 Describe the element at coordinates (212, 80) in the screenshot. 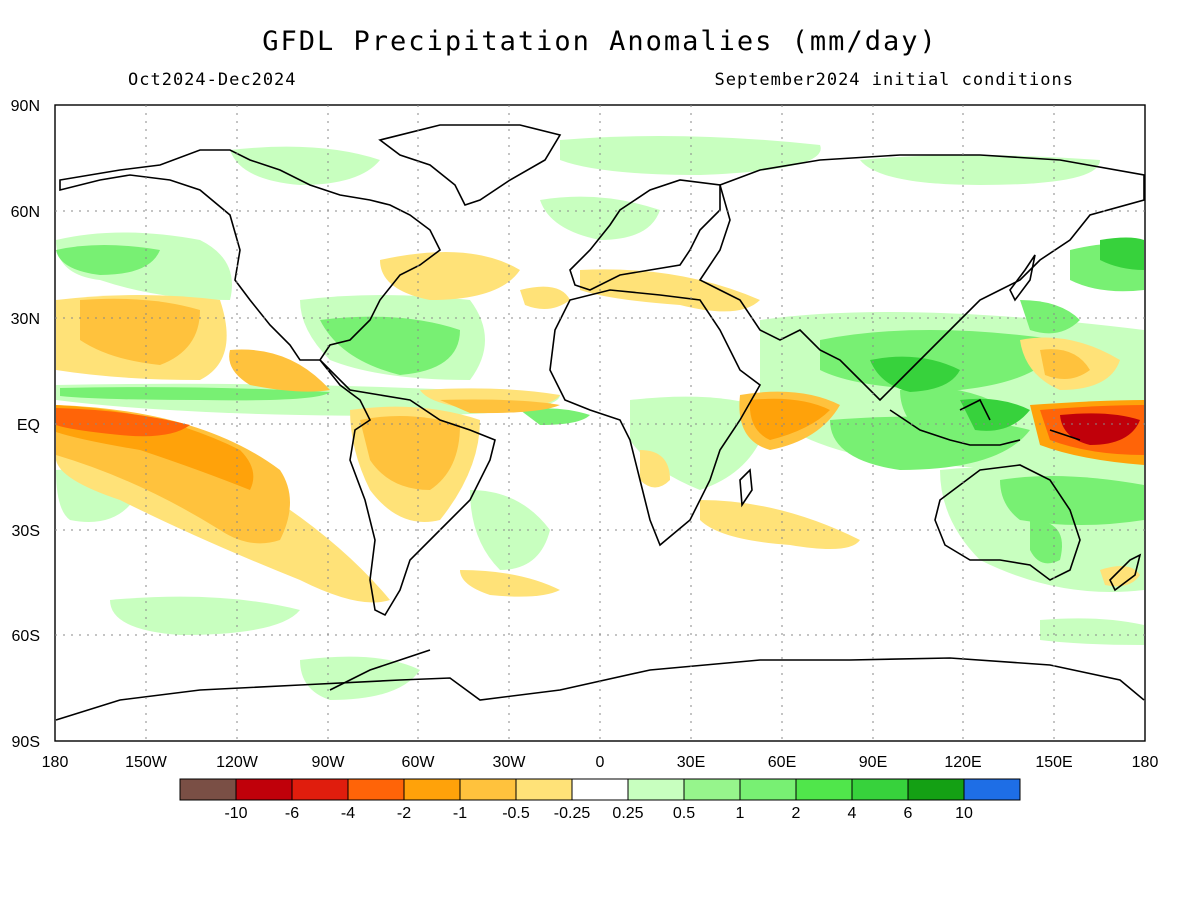

I see `forecast-period: Oct2024-Dec2024` at that location.